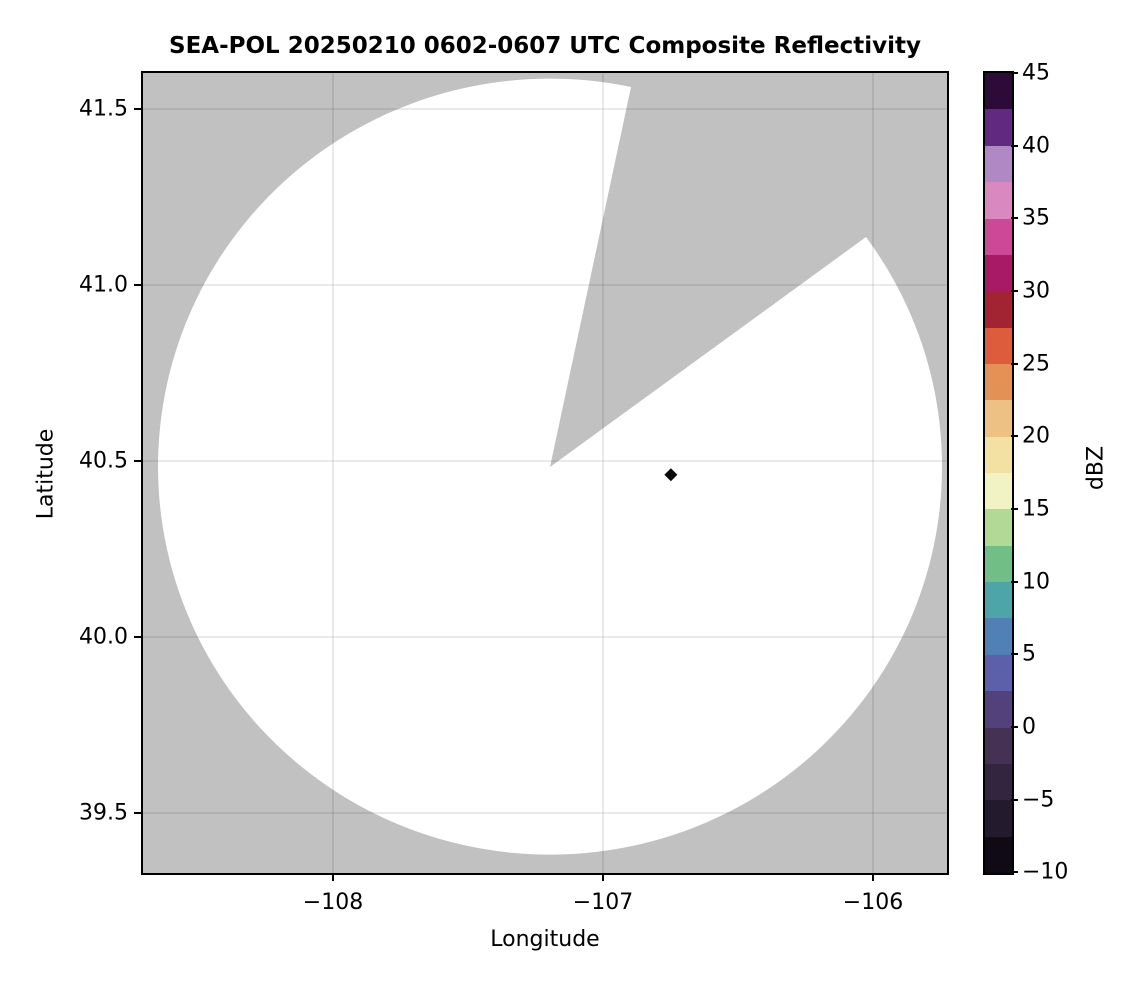 The image size is (1146, 990). I want to click on y-tick-label: 40.0, so click(103, 637).